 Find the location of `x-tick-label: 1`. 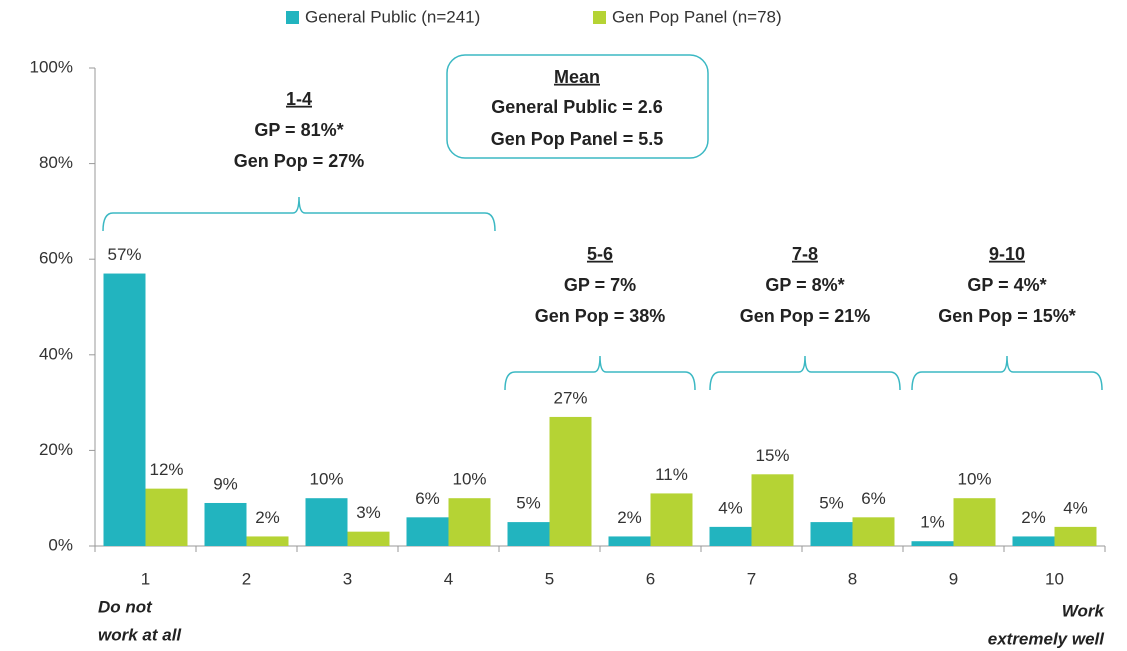

x-tick-label: 1 is located at coordinates (145, 578).